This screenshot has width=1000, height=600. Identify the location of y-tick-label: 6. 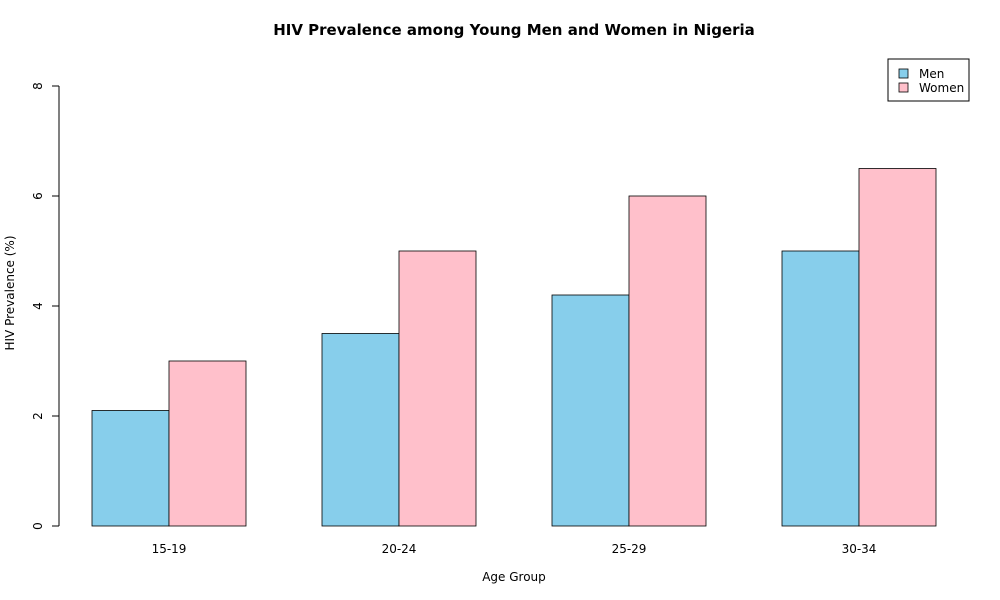
(38, 196).